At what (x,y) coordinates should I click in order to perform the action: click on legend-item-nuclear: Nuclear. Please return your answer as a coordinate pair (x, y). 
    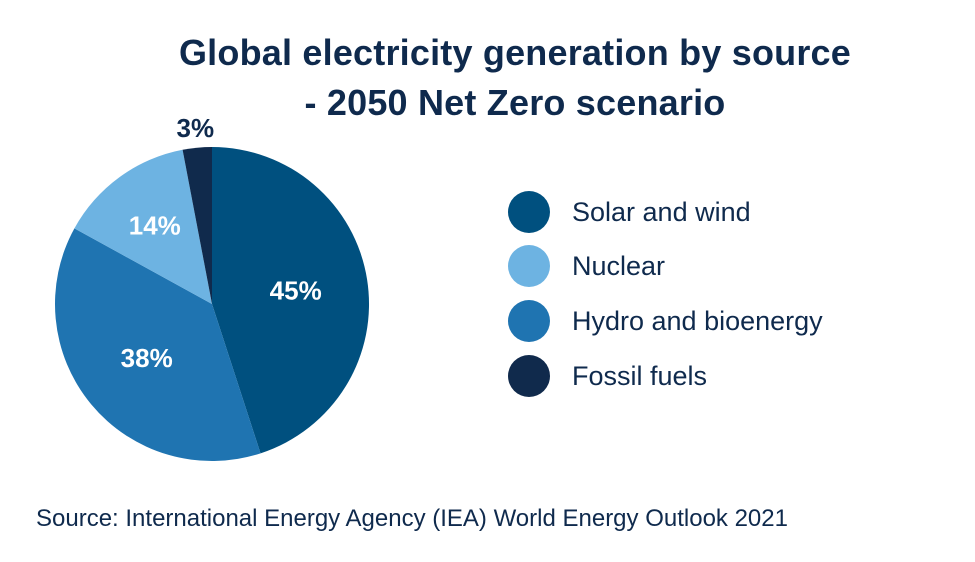
    Looking at the image, I should click on (586, 266).